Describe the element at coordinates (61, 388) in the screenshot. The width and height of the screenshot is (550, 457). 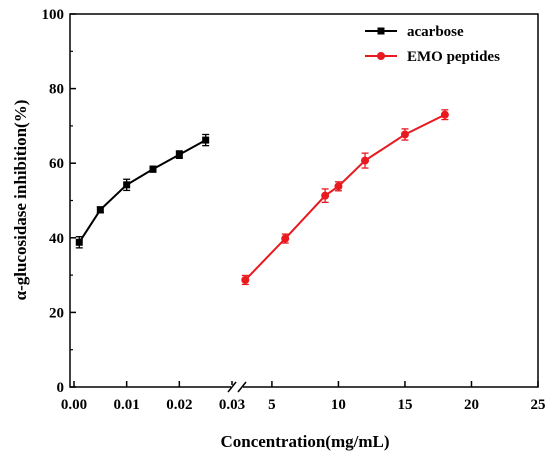
I see `y-tick-label: 0` at that location.